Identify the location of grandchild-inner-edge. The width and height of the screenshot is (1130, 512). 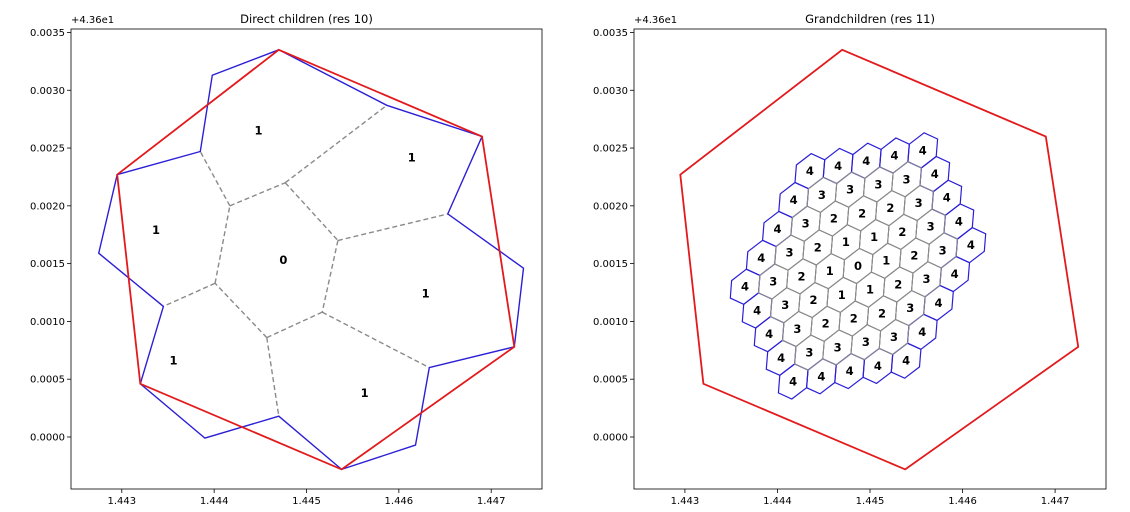
(943, 250).